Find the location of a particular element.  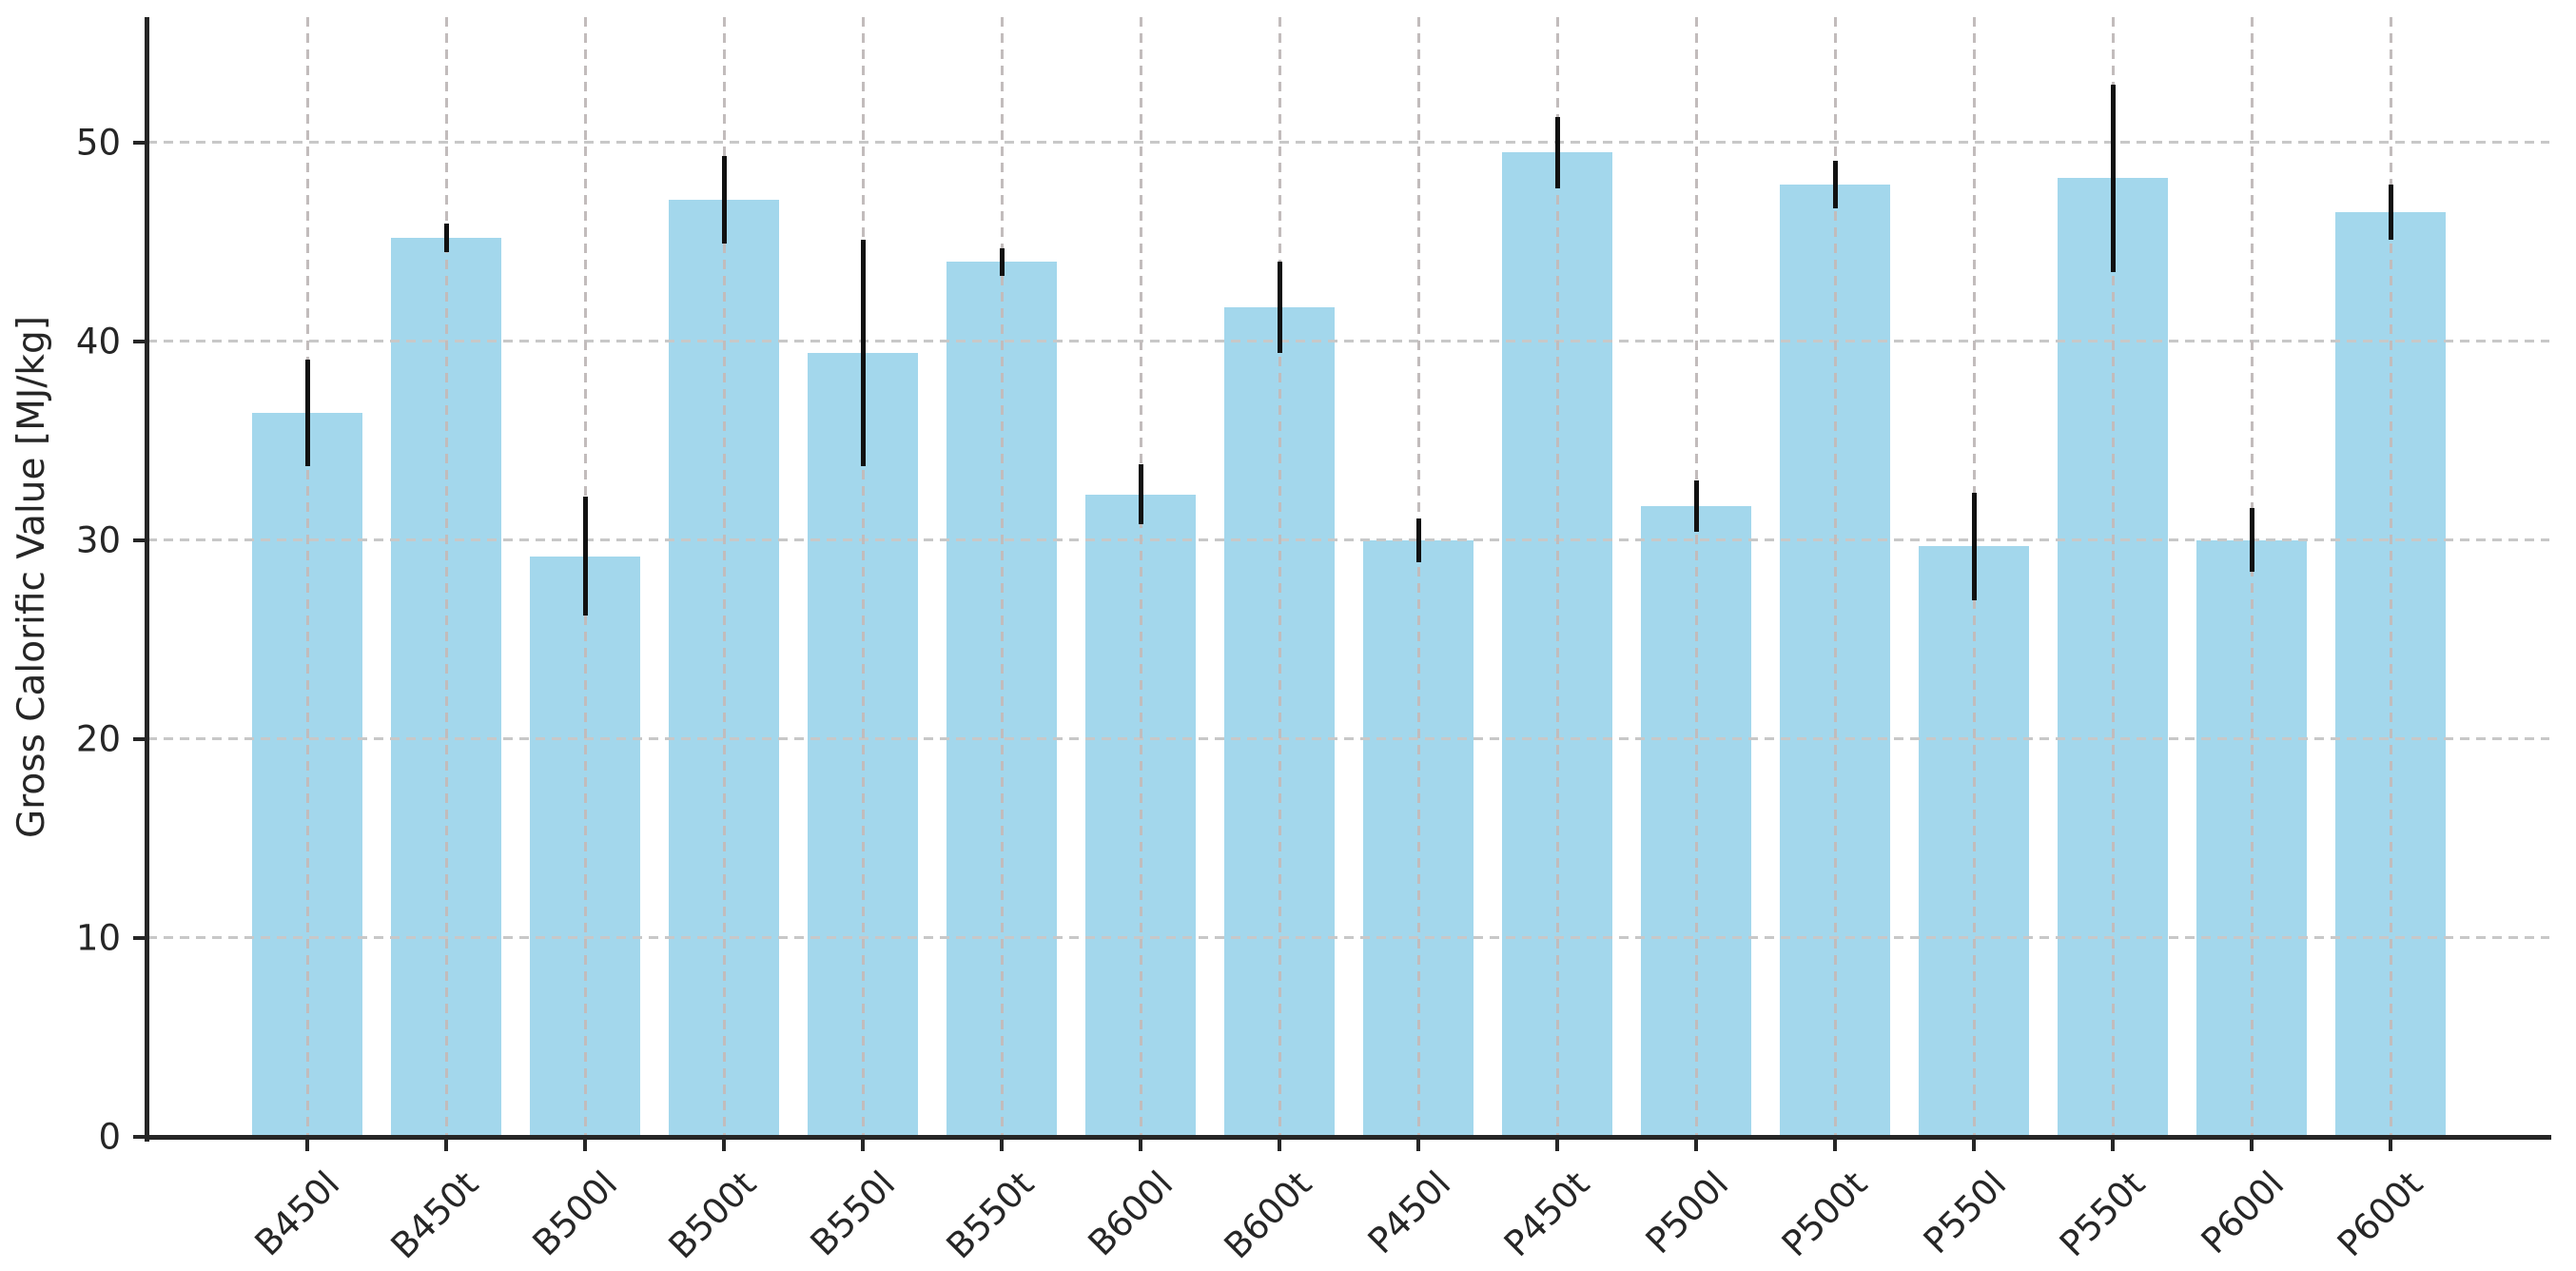

x-tick-label: B450l is located at coordinates (297, 1213).